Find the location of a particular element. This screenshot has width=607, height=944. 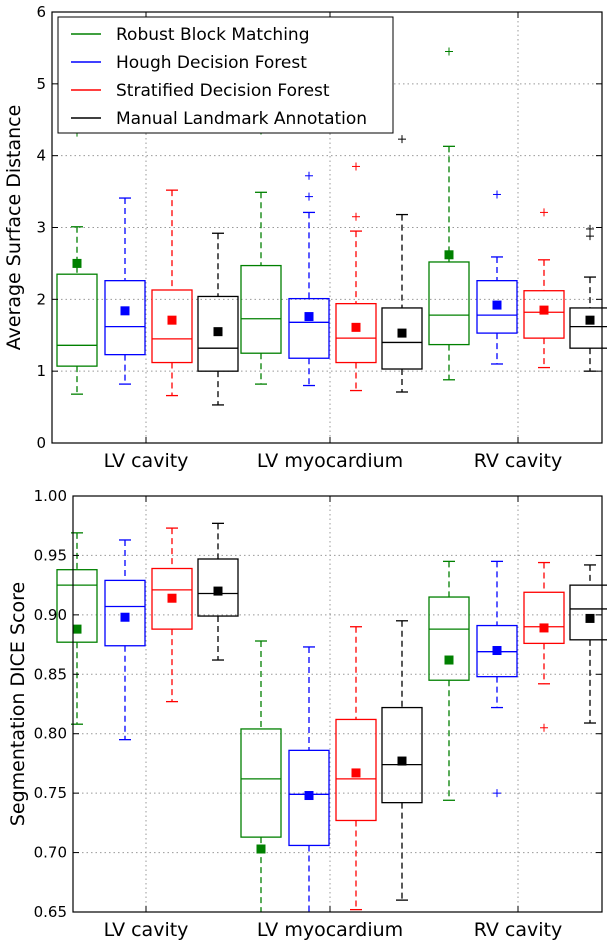

chart-1-ytick-label: 3 is located at coordinates (41, 228).